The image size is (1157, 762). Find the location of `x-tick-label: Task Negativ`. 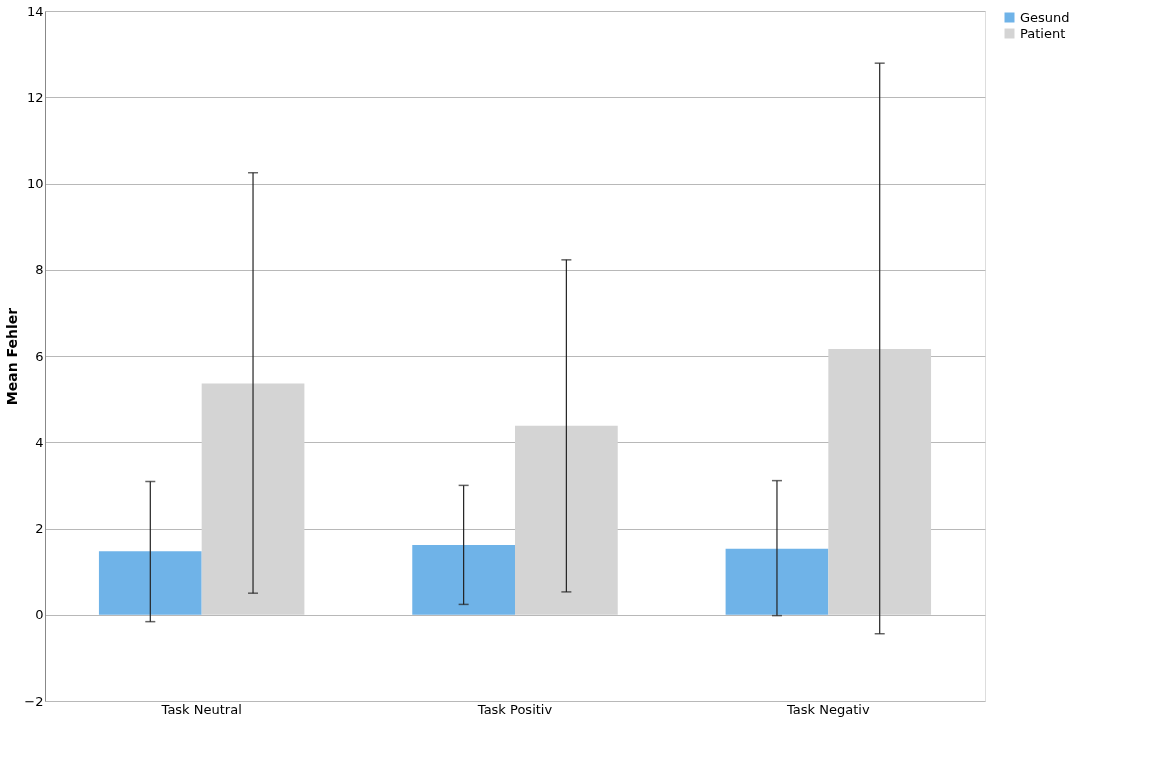

x-tick-label: Task Negativ is located at coordinates (828, 709).